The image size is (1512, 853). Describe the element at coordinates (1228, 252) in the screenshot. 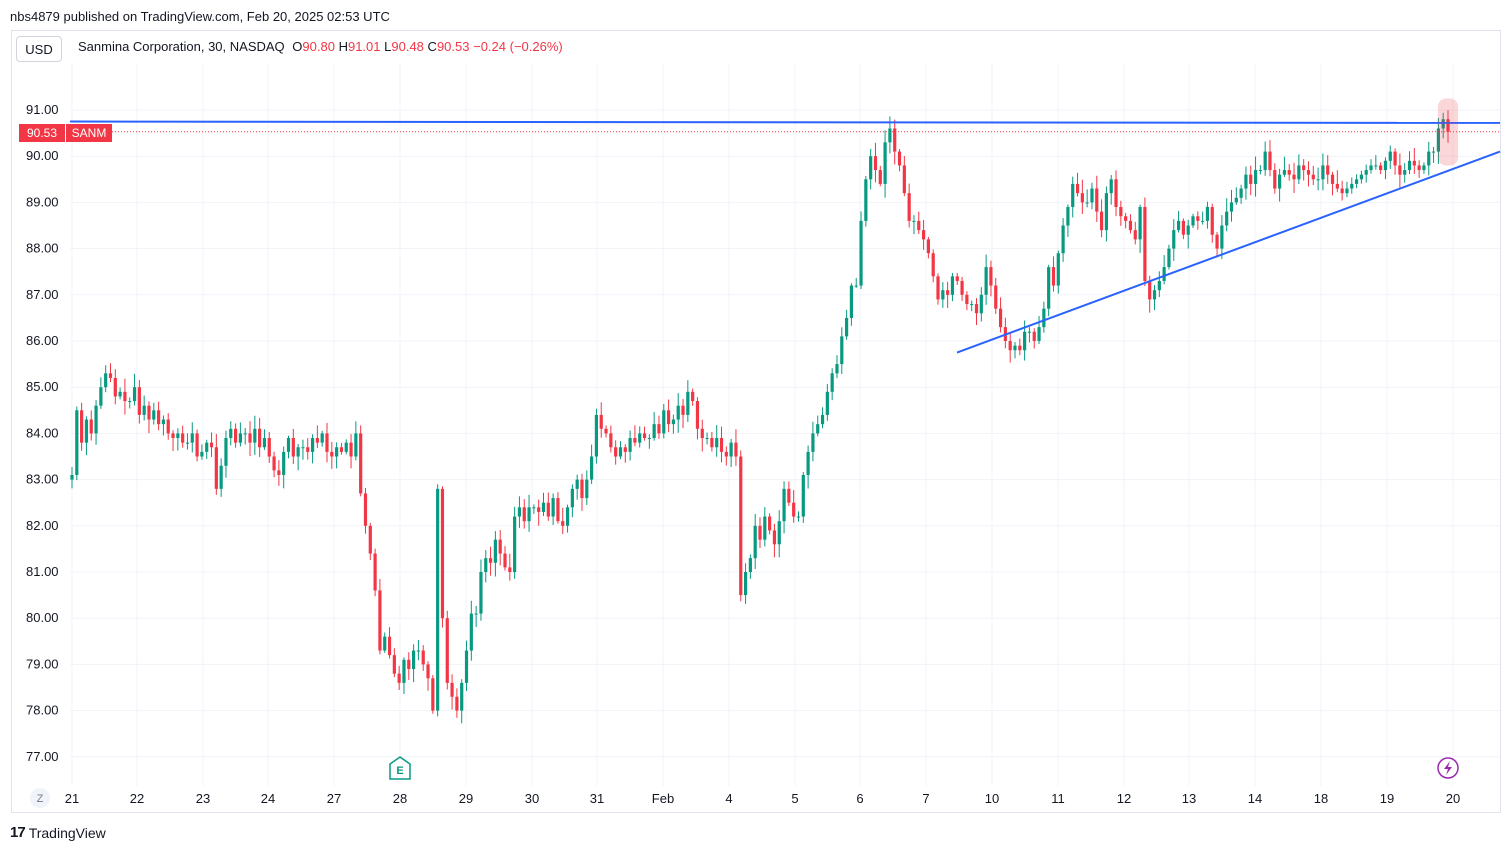

I see `support-trend-line` at that location.